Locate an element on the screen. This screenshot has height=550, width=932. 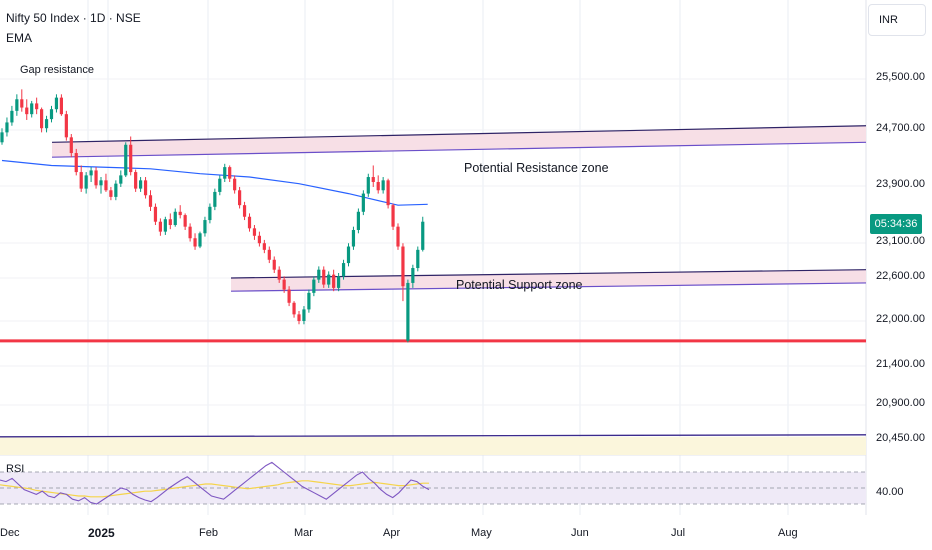
ema-indicator-label: EMA is located at coordinates (19, 38).